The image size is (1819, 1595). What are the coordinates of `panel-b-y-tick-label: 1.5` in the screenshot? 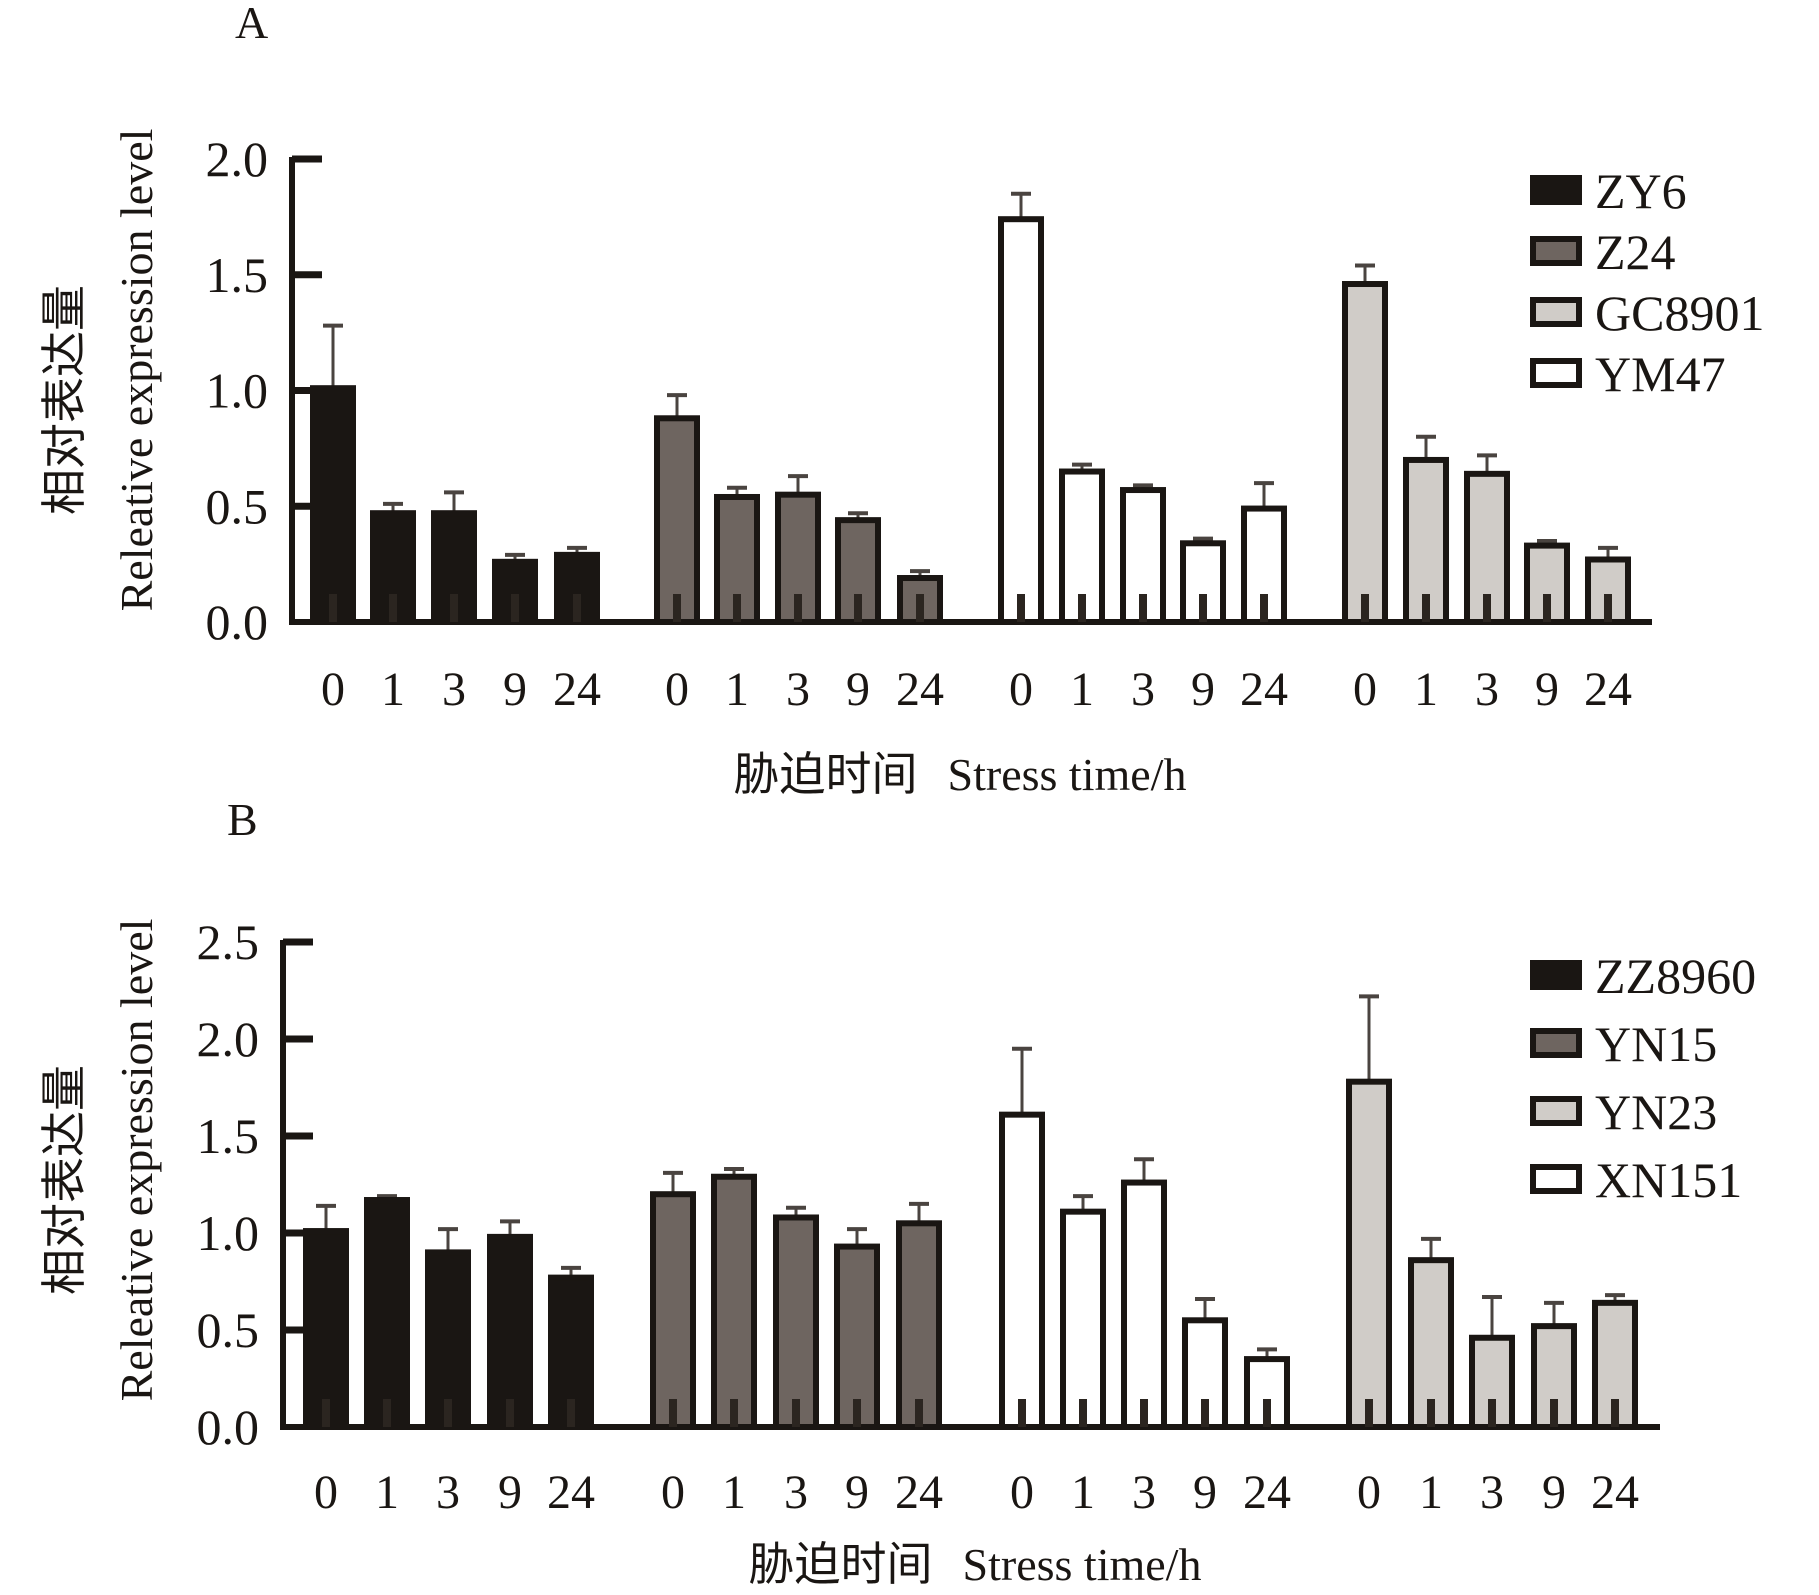 It's located at (228, 1136).